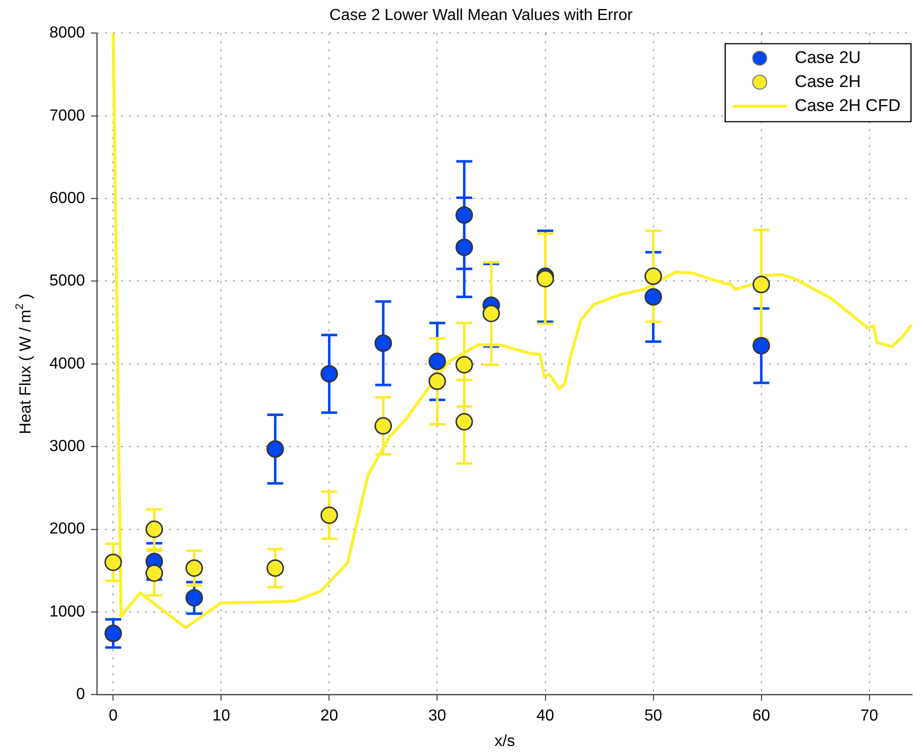  I want to click on x-tick-label: 60, so click(761, 716).